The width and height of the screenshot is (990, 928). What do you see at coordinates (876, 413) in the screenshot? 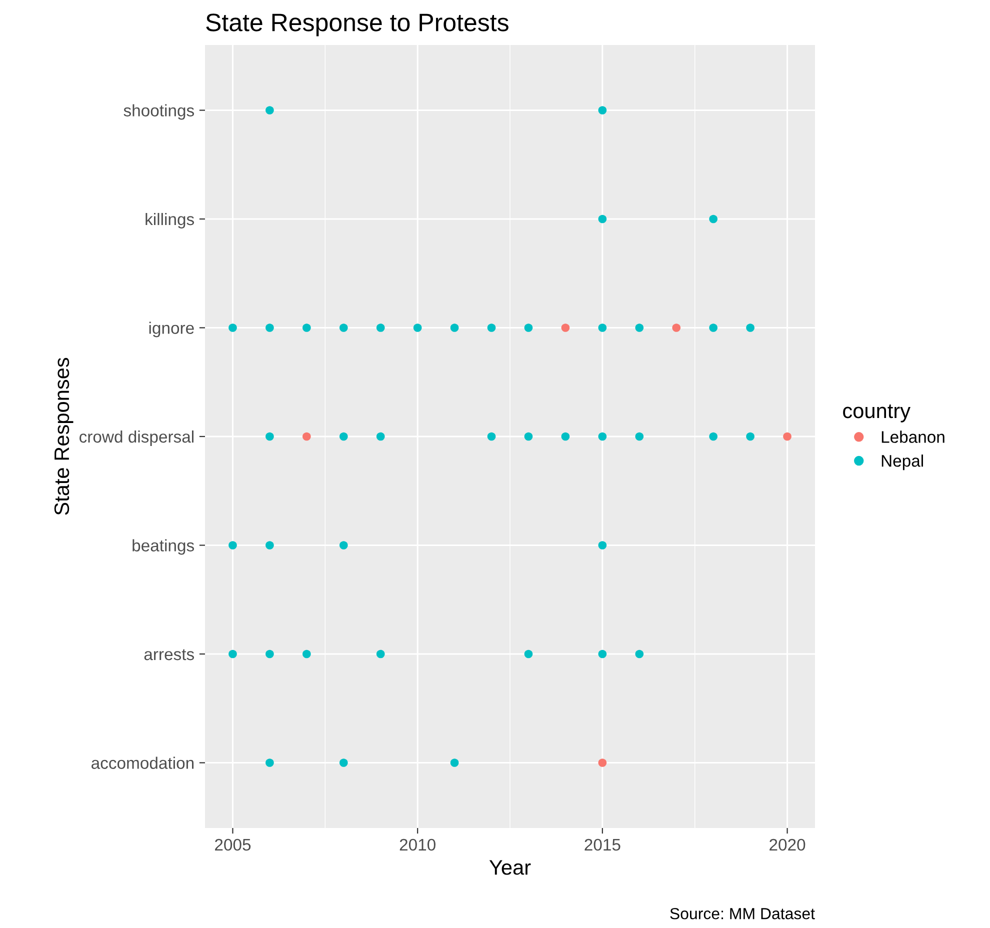
I see `legend-title: country` at bounding box center [876, 413].